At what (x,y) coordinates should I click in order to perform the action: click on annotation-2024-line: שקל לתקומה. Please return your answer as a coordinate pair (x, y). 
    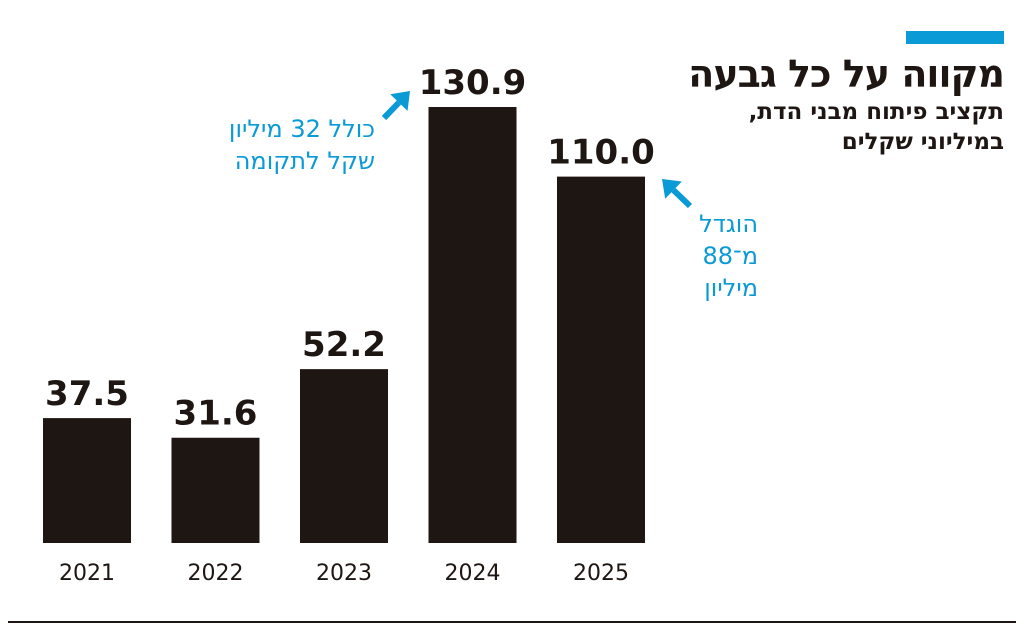
    Looking at the image, I should click on (304, 161).